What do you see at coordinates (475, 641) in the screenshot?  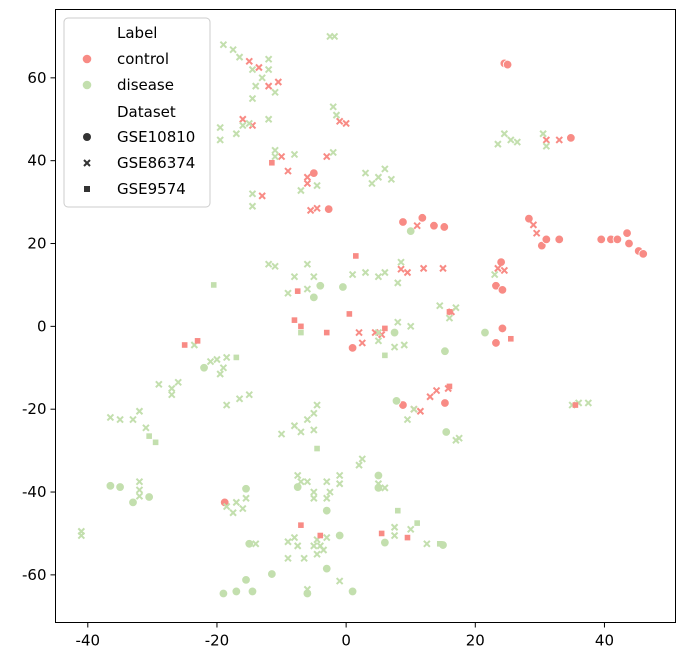 I see `x-tick-label: 20` at bounding box center [475, 641].